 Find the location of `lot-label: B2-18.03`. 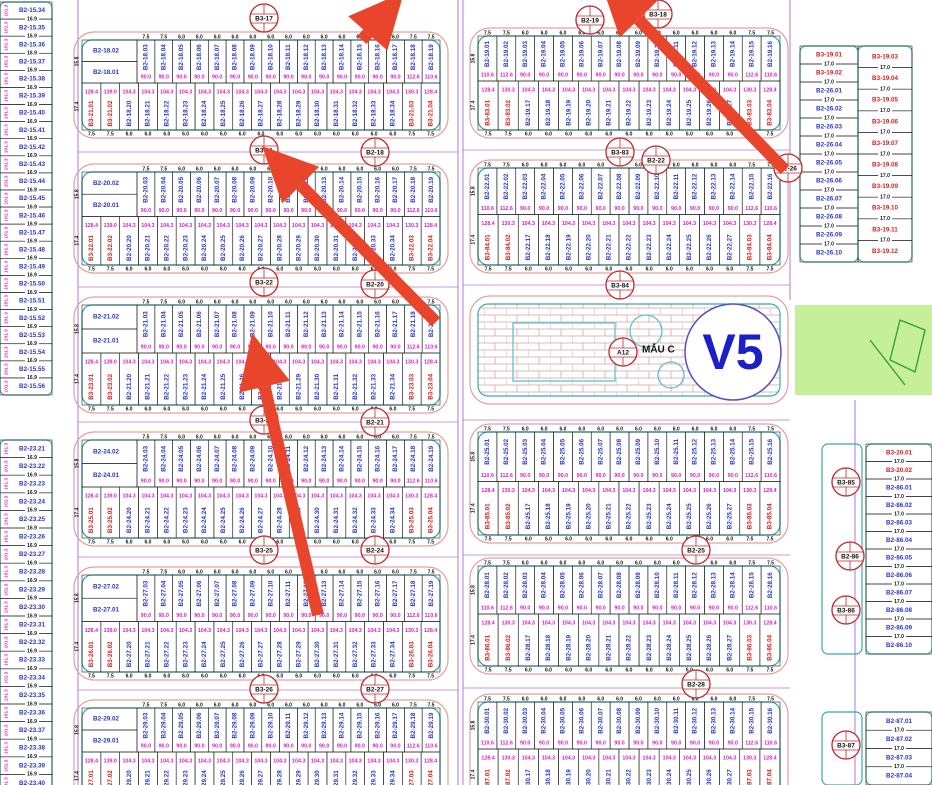

lot-label: B2-18.03 is located at coordinates (146, 57).